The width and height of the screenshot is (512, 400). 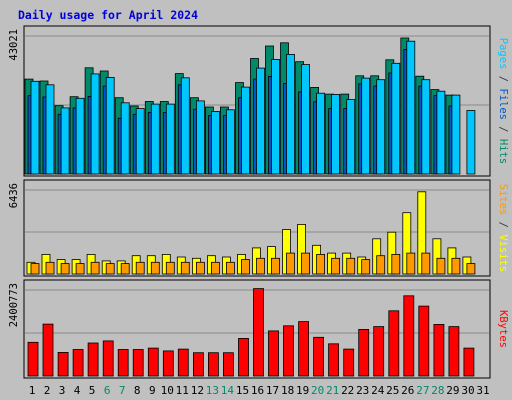 What do you see at coordinates (273, 353) in the screenshot?
I see `bar-kbytes-day-17: KBytes 17: 1260000` at bounding box center [273, 353].